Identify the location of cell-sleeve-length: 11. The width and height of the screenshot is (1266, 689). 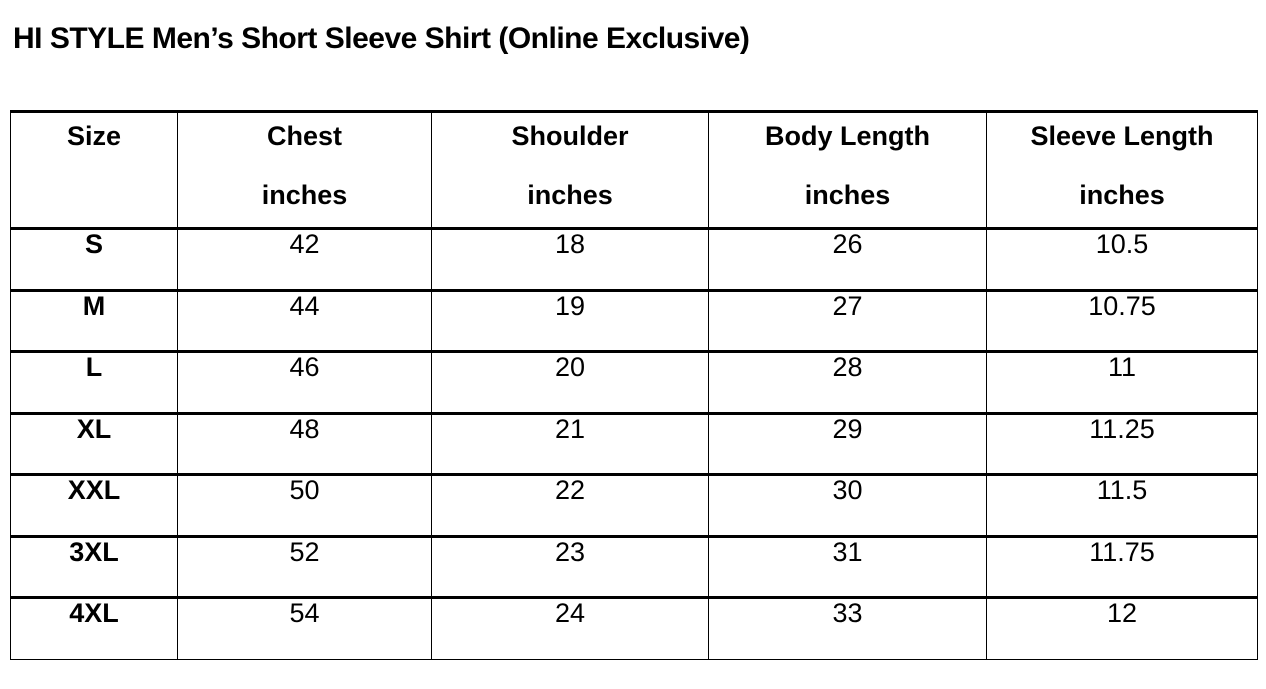
(1122, 382).